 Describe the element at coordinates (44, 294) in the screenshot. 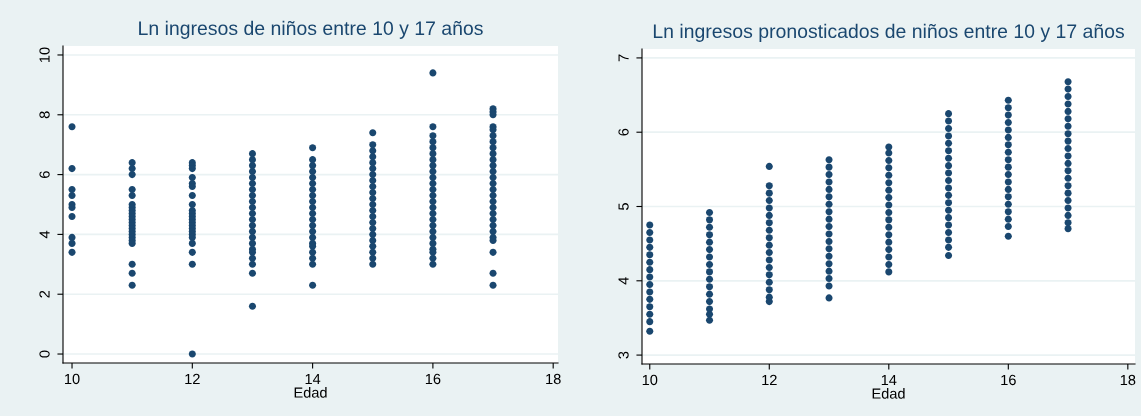

I see `y-tick-label: 2` at that location.